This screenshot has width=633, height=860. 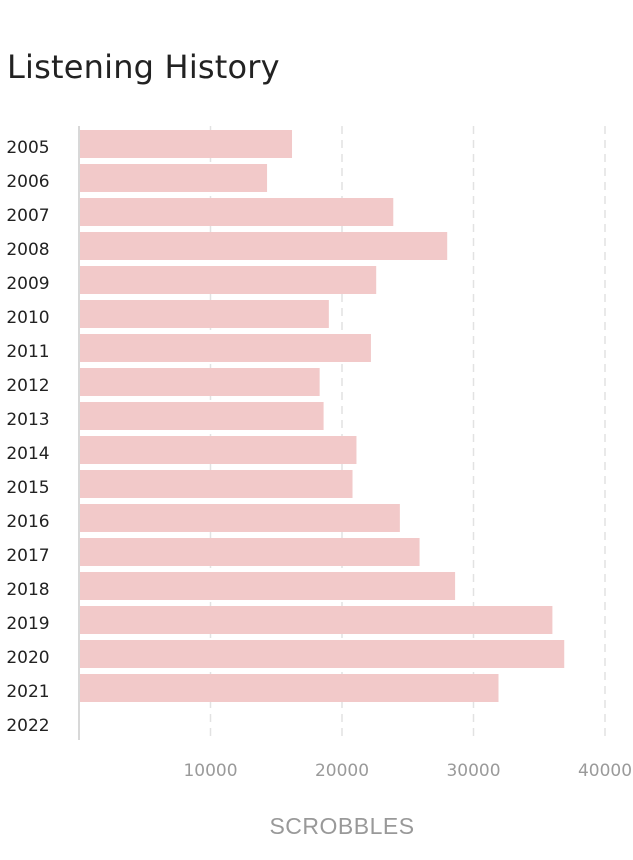 I want to click on bar-2011, so click(x=225, y=348).